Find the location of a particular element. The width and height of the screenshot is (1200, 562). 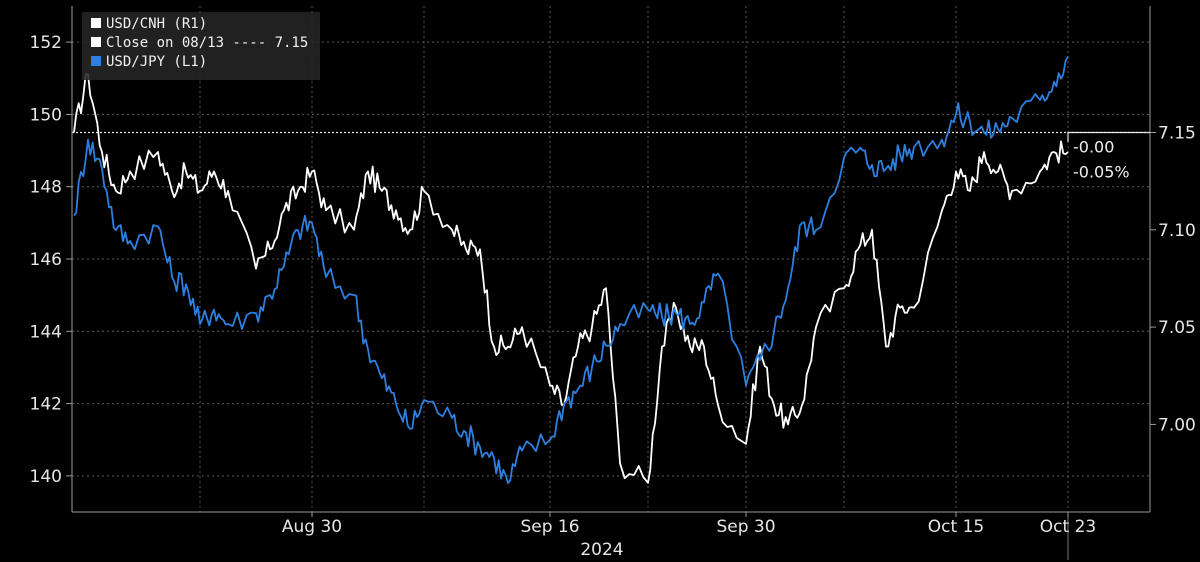

callout-change-pct: -0.05% is located at coordinates (1101, 172).